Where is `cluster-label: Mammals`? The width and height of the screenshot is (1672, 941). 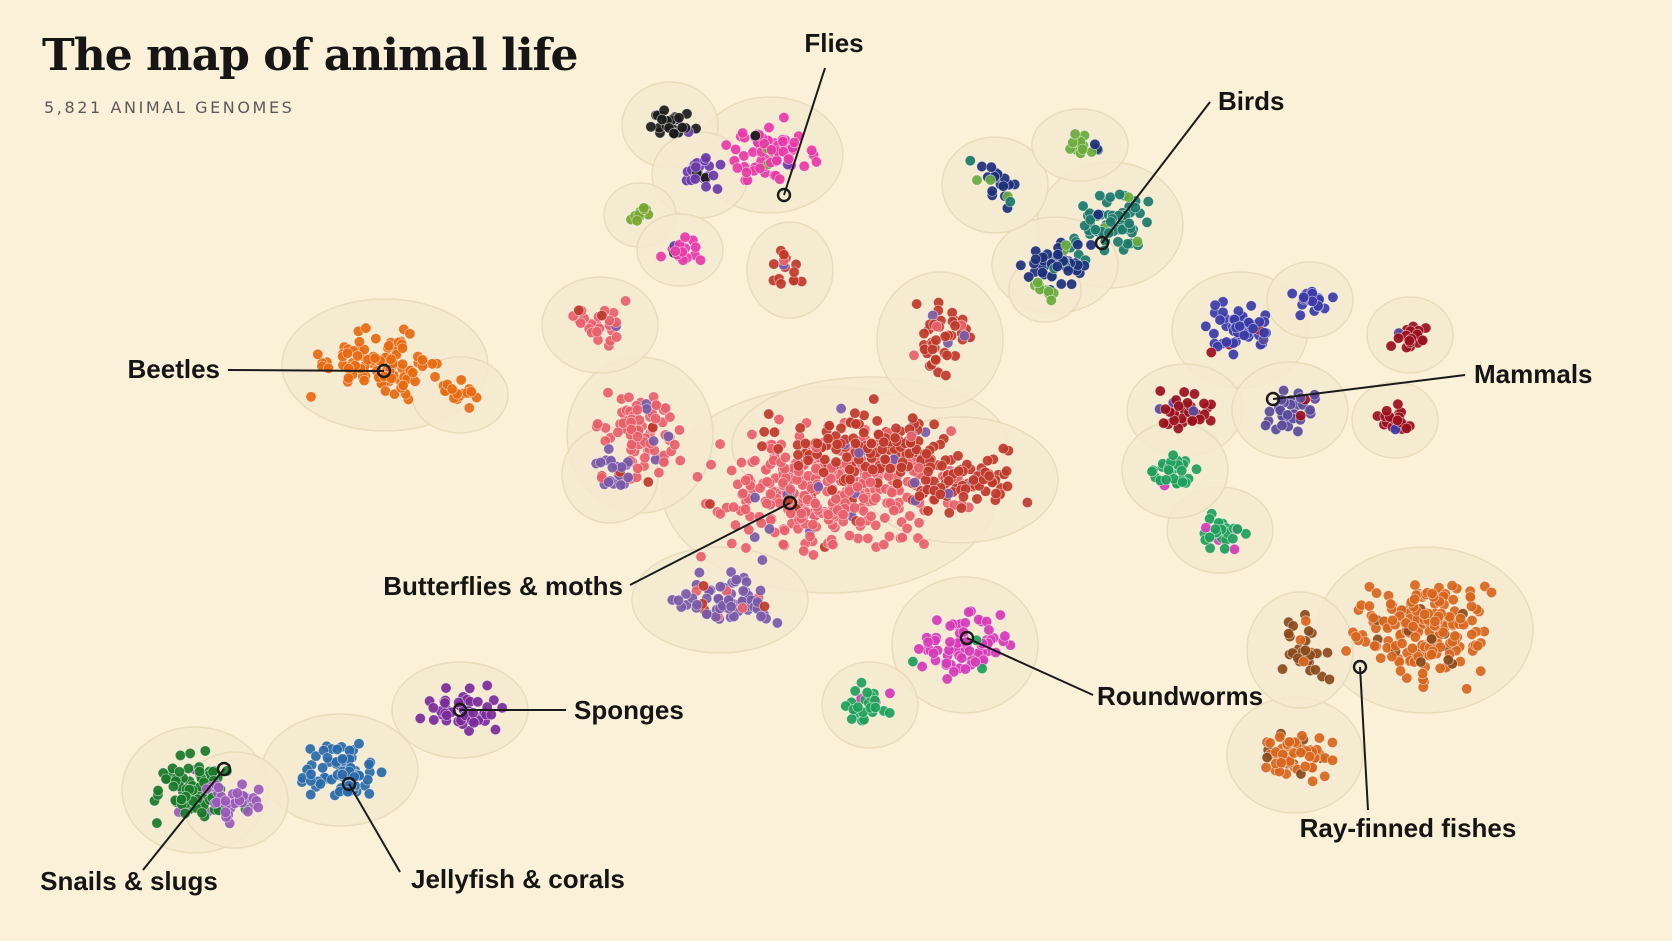 cluster-label: Mammals is located at coordinates (1533, 374).